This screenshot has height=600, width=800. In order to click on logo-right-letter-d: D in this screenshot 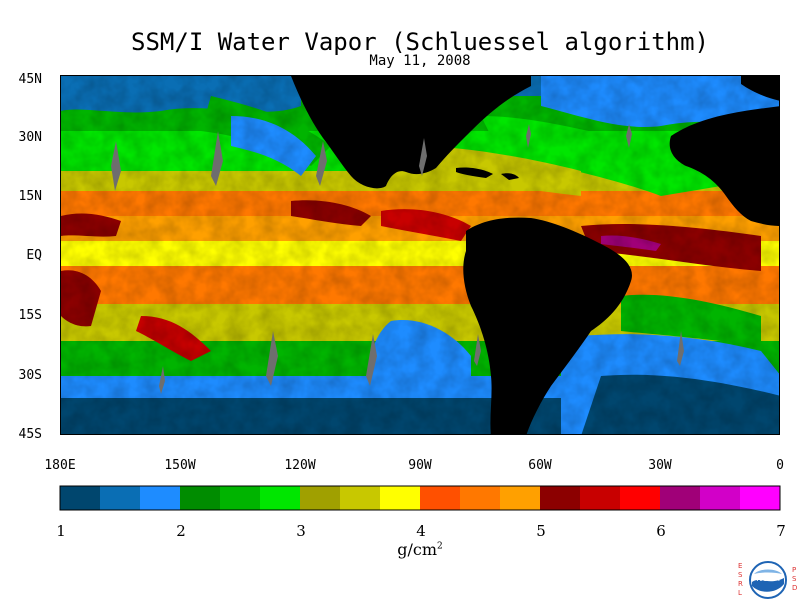, I will do `click(795, 588)`.